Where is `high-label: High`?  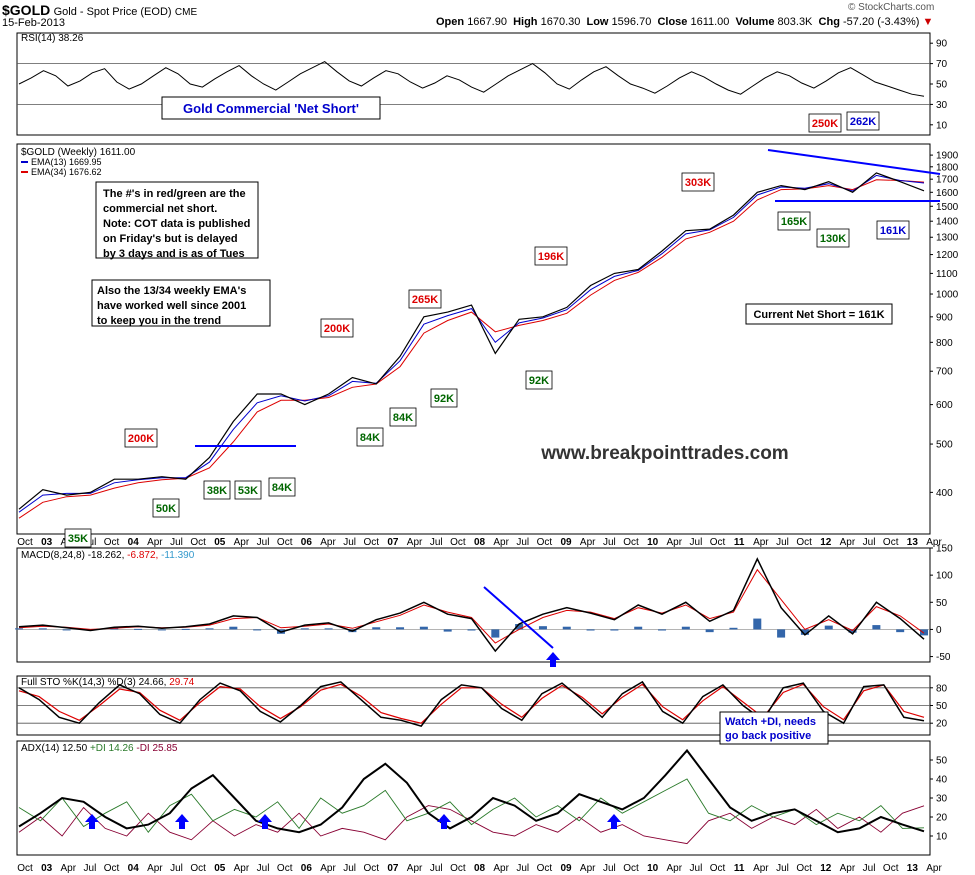
high-label: High is located at coordinates (525, 22).